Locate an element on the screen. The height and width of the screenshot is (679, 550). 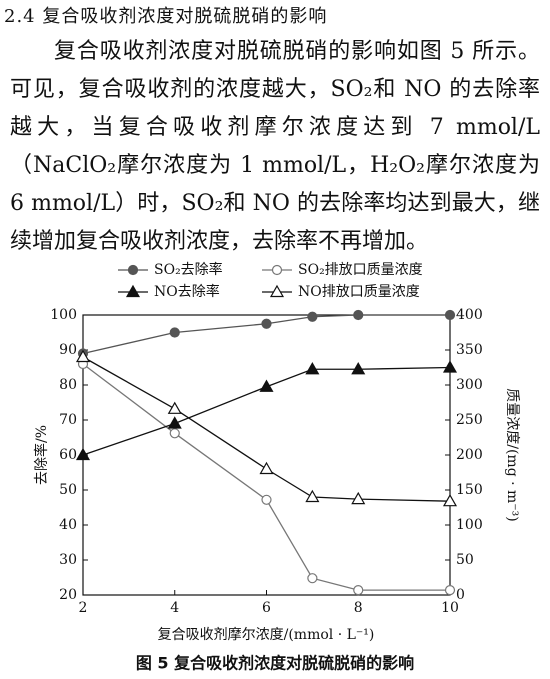
x-tick-label: 8 is located at coordinates (358, 608).